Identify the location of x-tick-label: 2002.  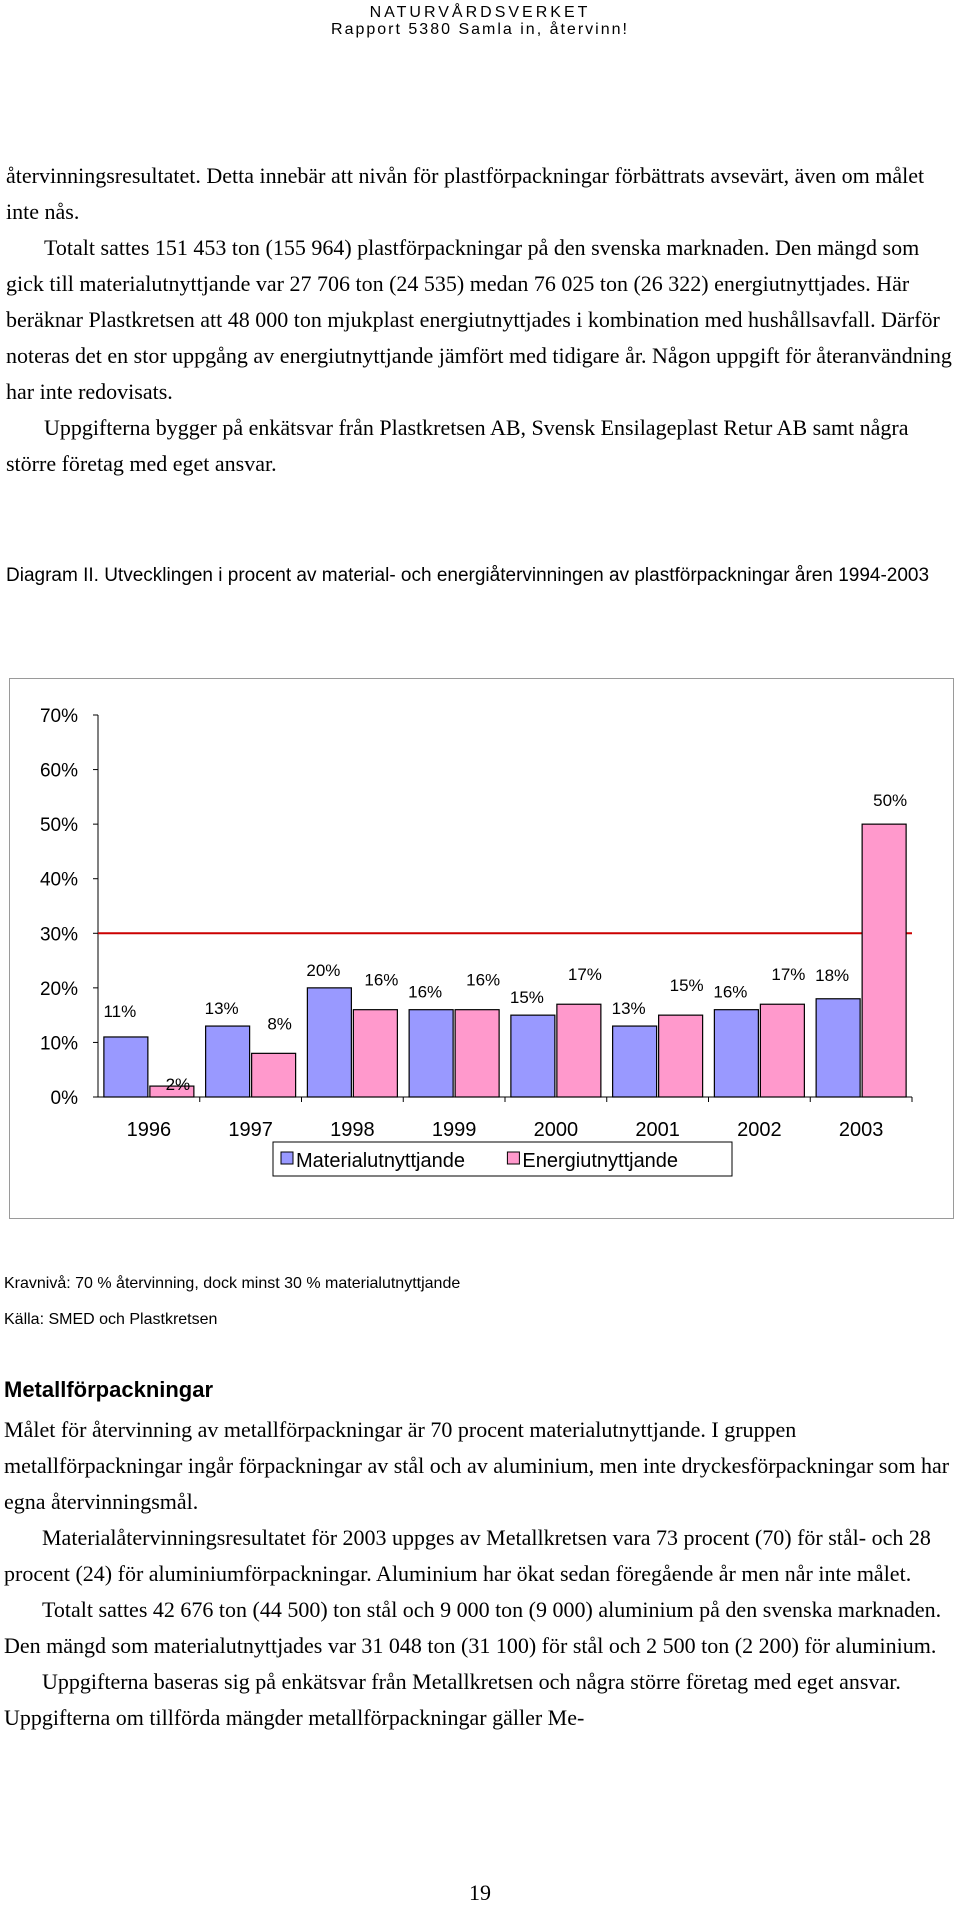
(759, 1130).